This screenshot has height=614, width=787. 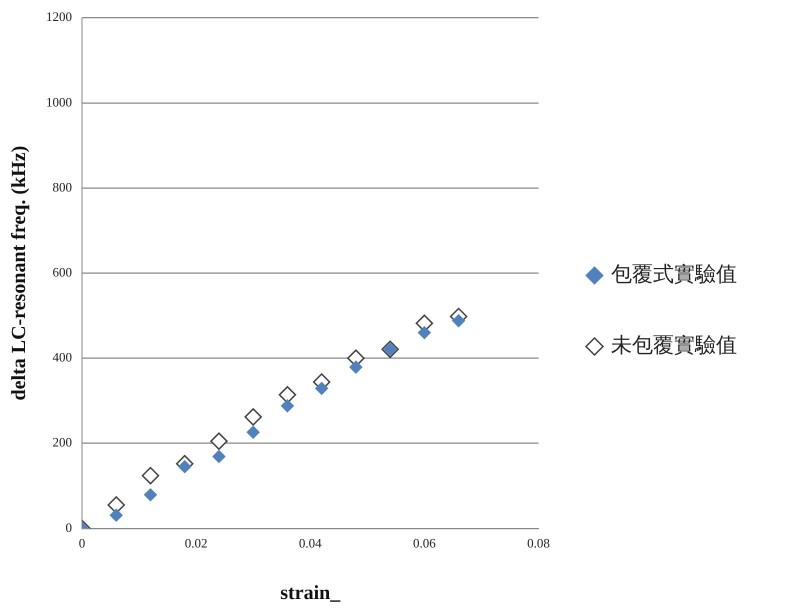 What do you see at coordinates (674, 344) in the screenshot?
I see `legend-label: 未包覆實驗值` at bounding box center [674, 344].